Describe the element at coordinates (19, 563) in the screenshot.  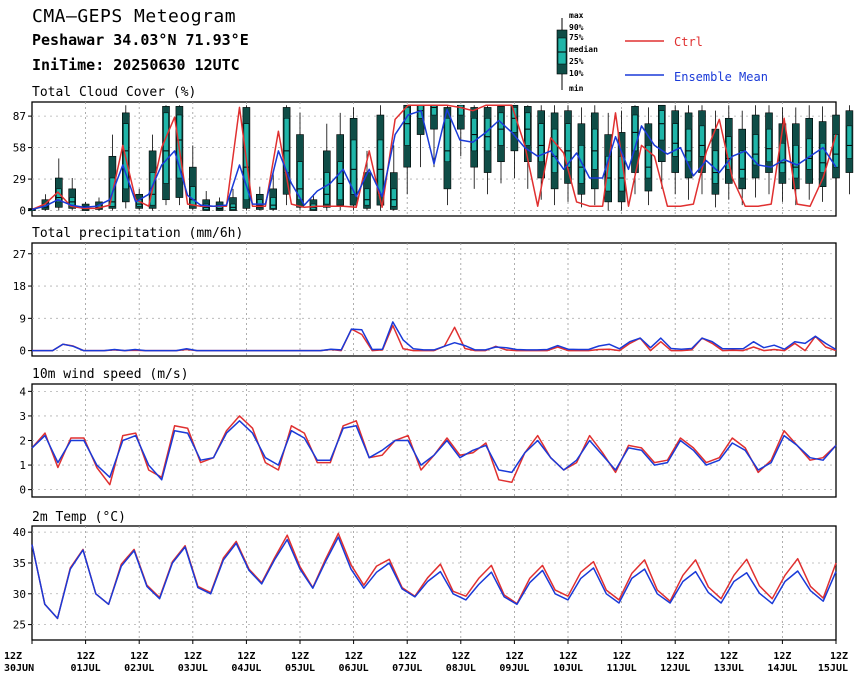
I see `y-tick-label: 35` at that location.